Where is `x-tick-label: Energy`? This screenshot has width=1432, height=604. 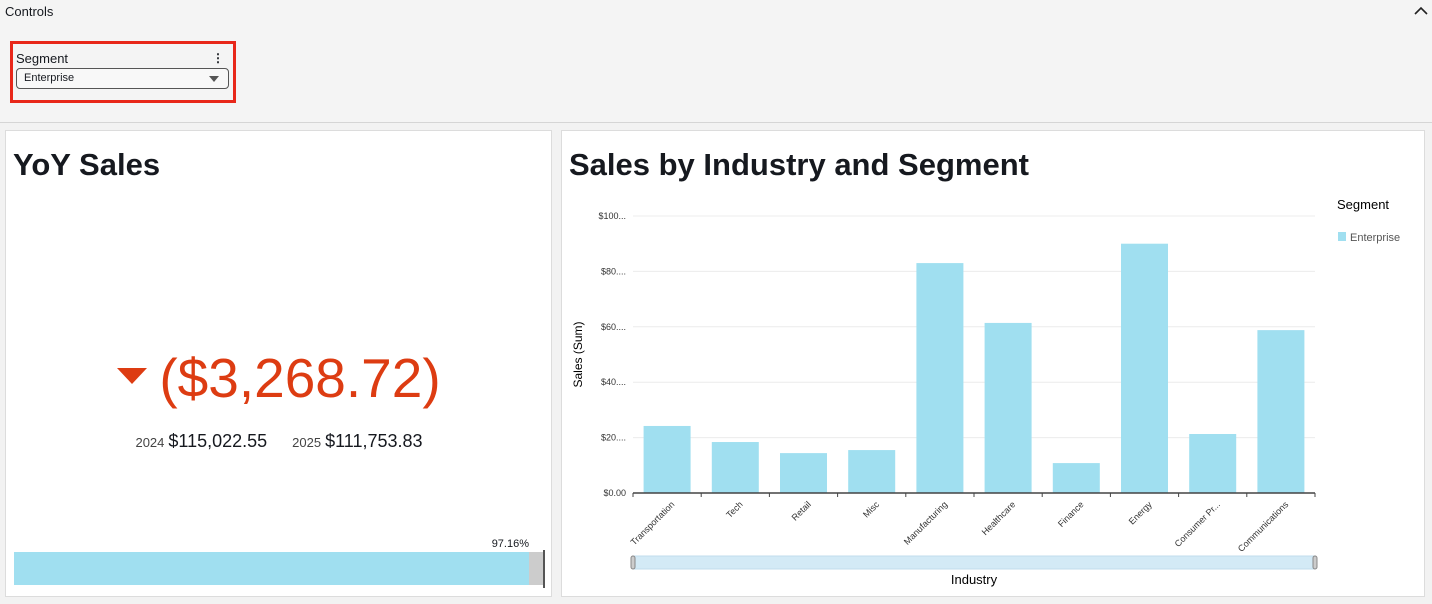 x-tick-label: Energy is located at coordinates (1141, 513).